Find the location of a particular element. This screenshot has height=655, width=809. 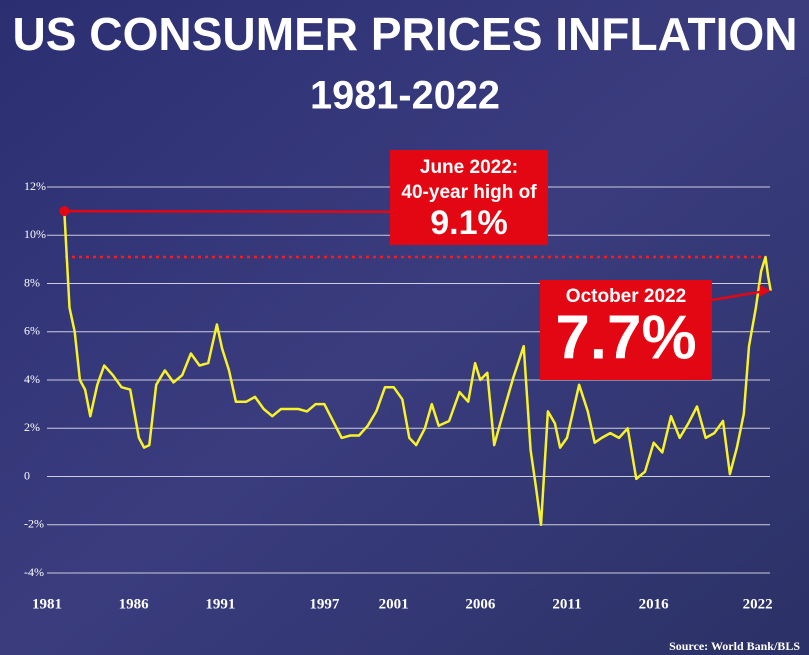

peak-marker is located at coordinates (64, 211).